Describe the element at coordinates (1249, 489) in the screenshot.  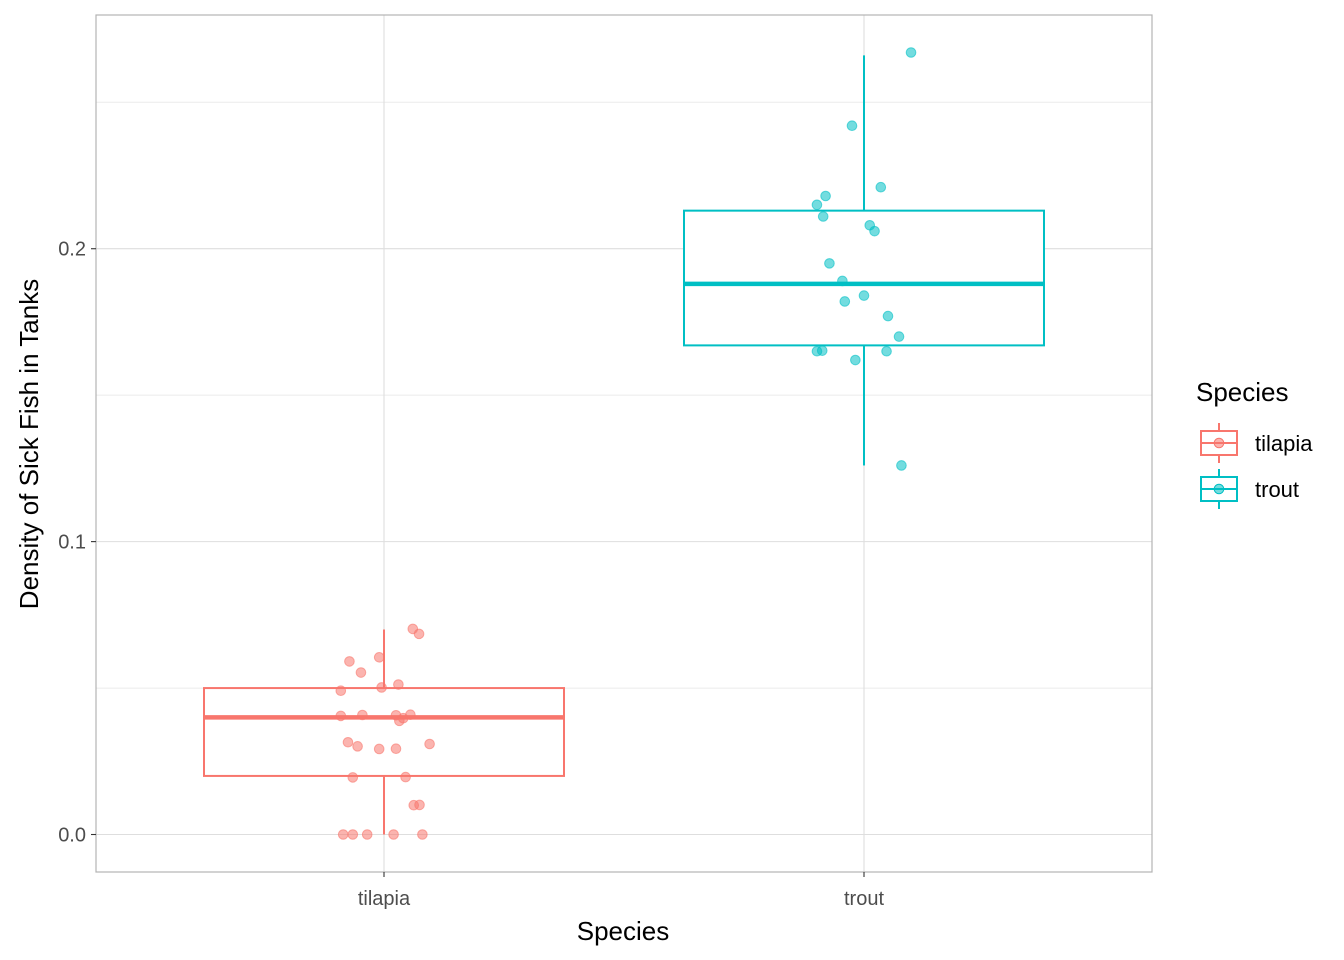
I see `legend-item-trout: trout` at that location.